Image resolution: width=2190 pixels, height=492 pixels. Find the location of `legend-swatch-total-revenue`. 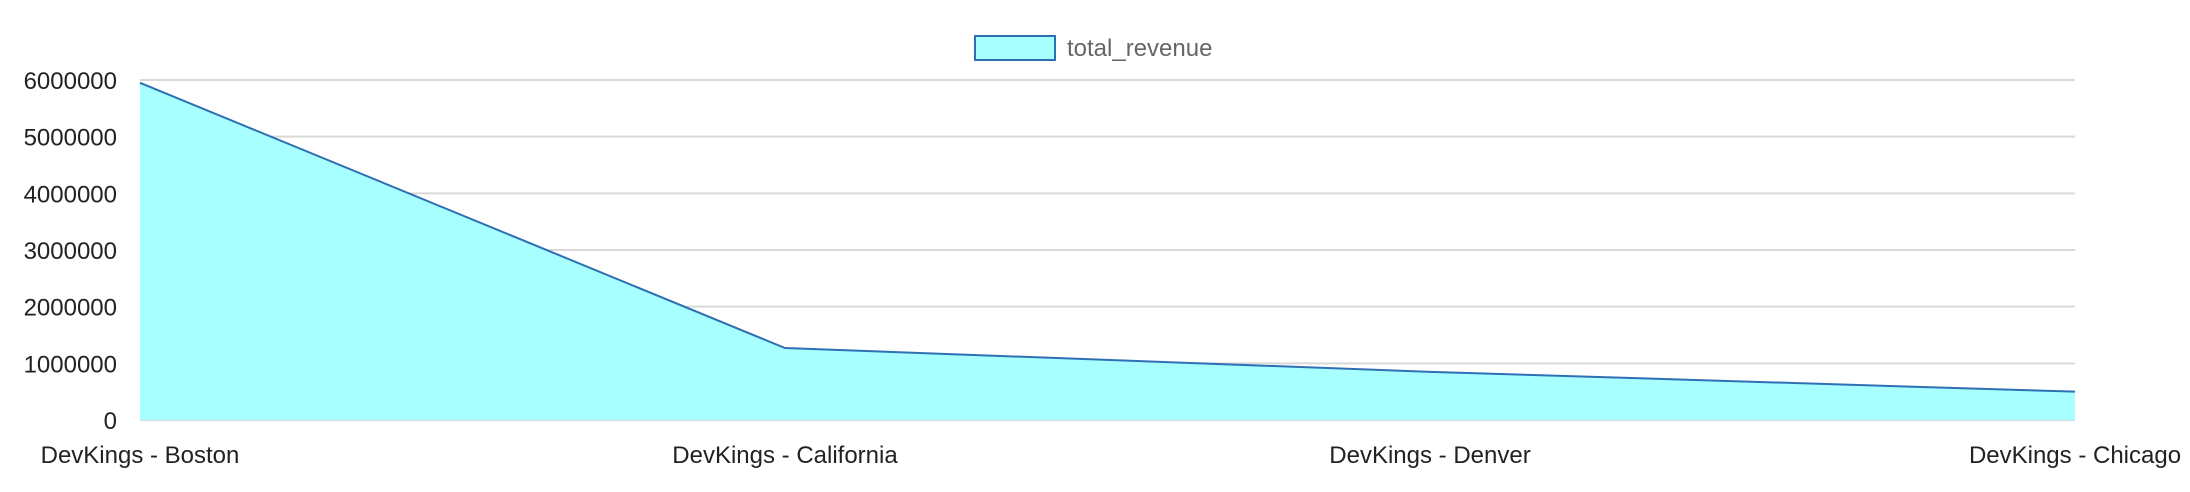

legend-swatch-total-revenue is located at coordinates (1015, 48).